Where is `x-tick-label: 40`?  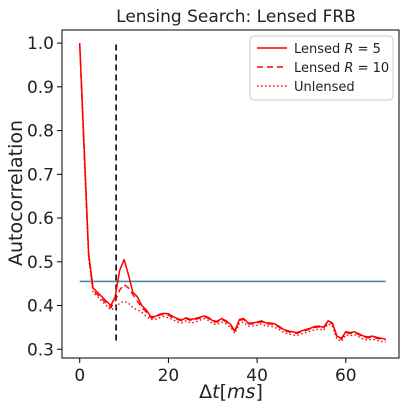 x-tick-label: 40 is located at coordinates (257, 376).